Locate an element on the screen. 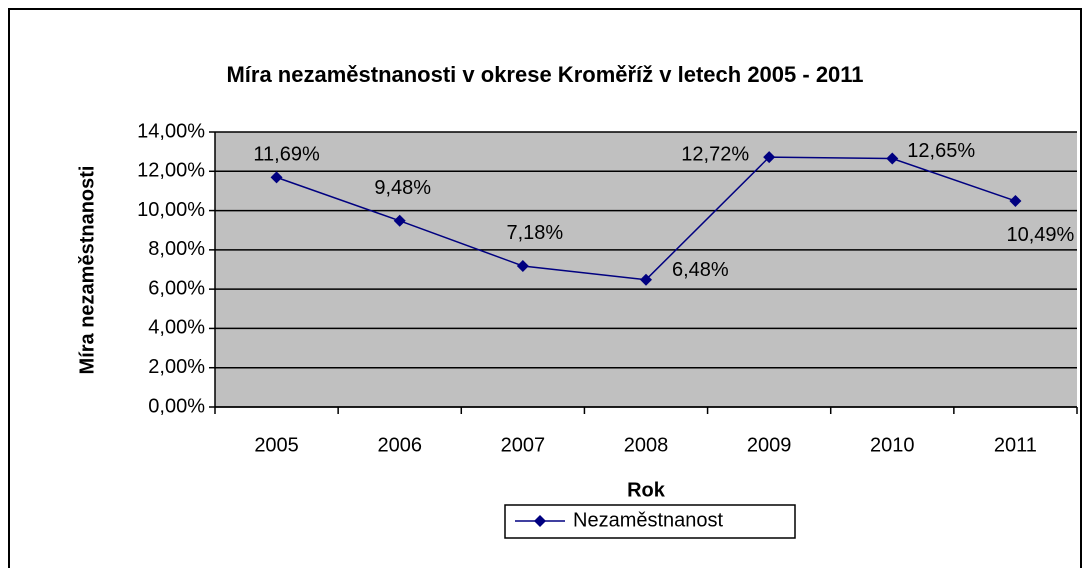  legend-marker is located at coordinates (540, 521).